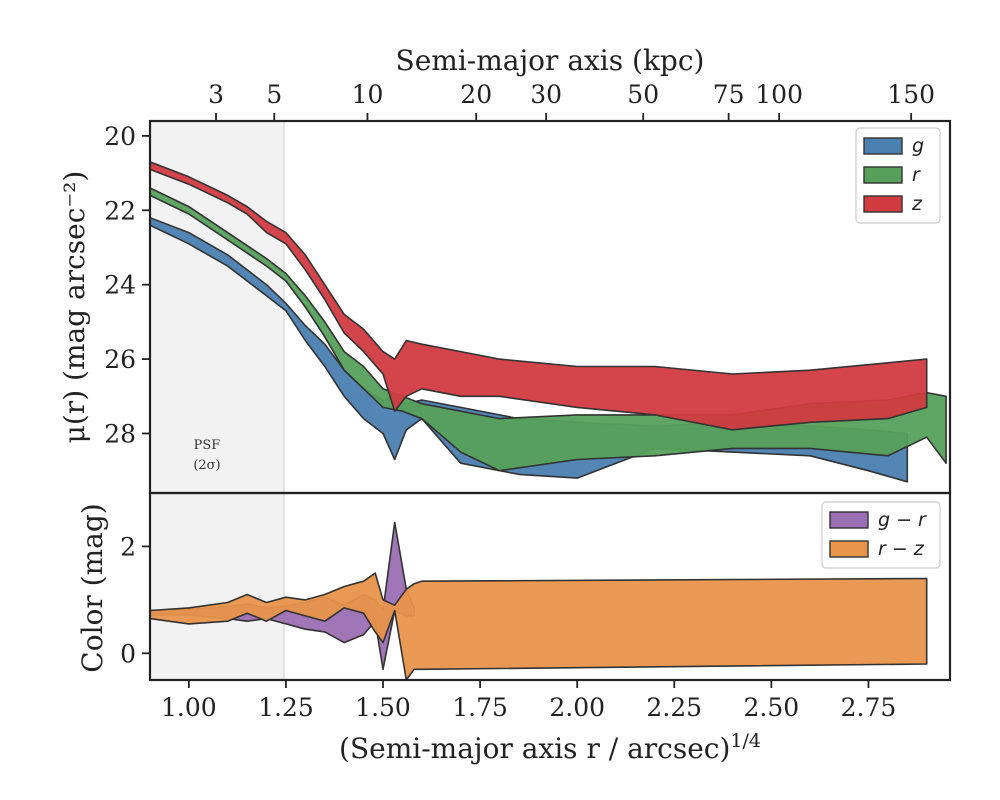 This screenshot has height=800, width=1000. What do you see at coordinates (674, 707) in the screenshot?
I see `bottom-tick-label: 2.25` at bounding box center [674, 707].